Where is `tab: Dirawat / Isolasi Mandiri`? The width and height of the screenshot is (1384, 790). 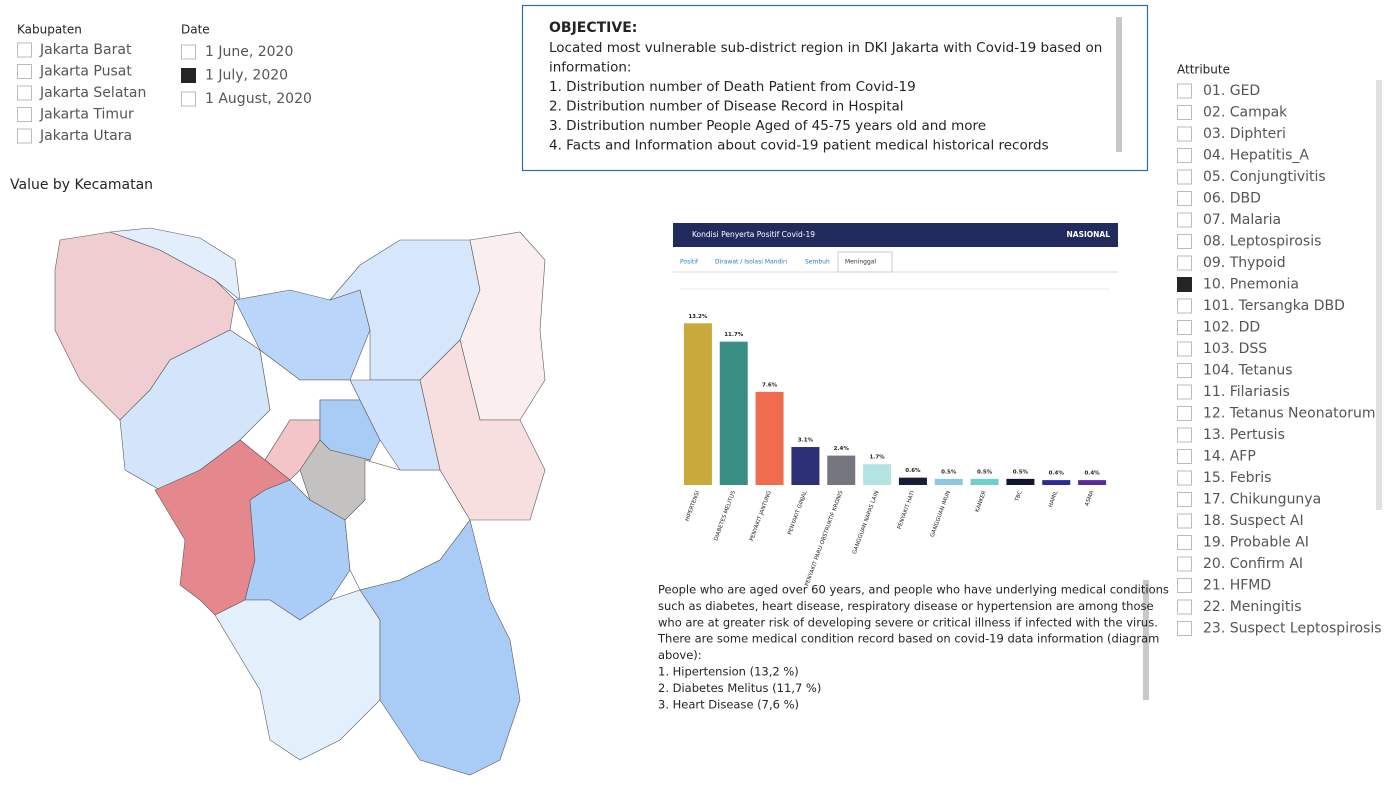
tab: Dirawat / Isolasi Mandiri is located at coordinates (751, 262).